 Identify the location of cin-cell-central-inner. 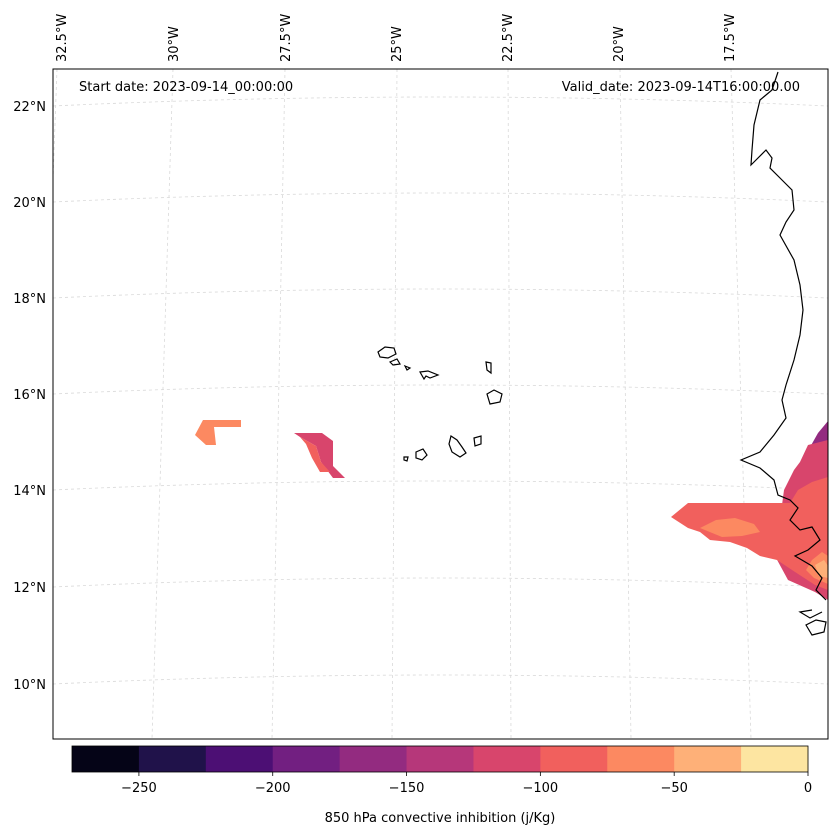
(315, 454).